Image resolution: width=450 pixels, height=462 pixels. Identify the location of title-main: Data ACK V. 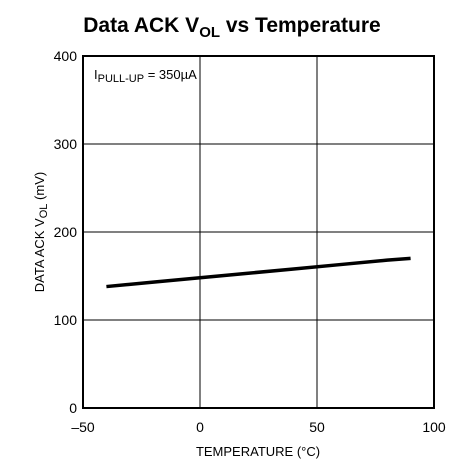
(141, 25).